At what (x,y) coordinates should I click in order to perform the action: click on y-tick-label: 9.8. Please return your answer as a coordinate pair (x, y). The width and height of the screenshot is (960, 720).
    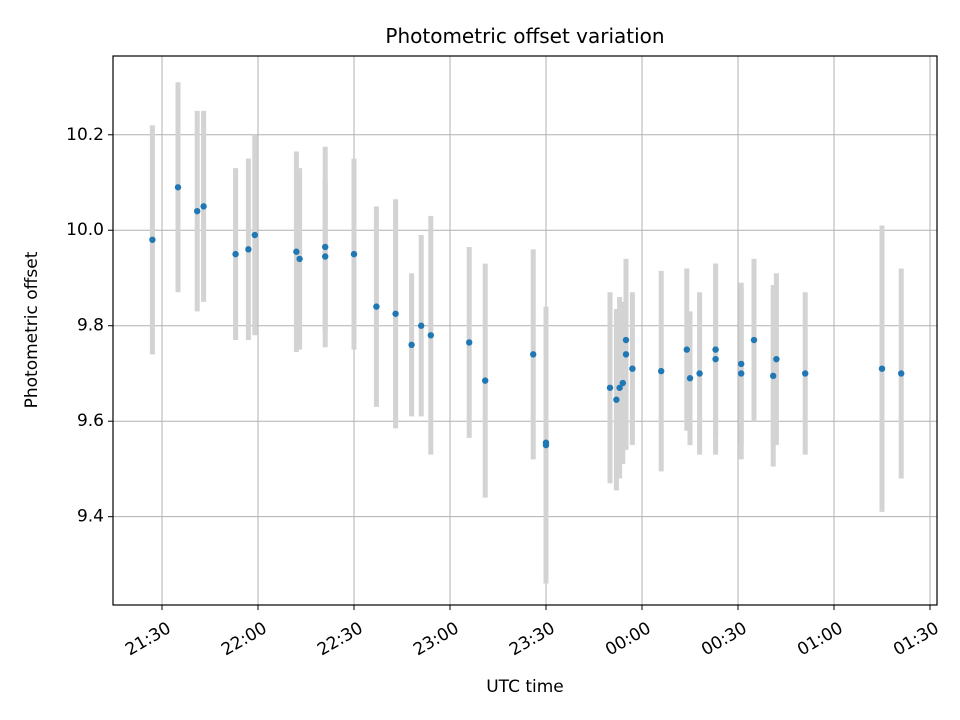
    Looking at the image, I should click on (90, 326).